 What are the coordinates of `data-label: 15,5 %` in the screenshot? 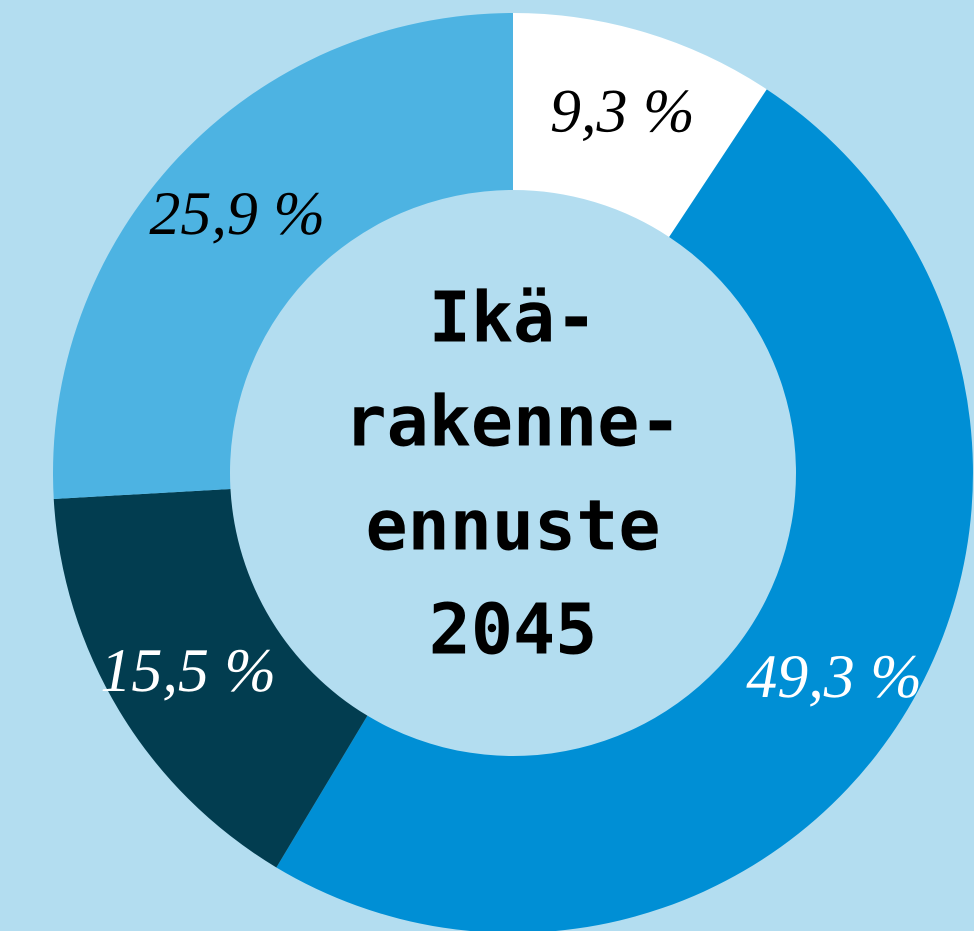 It's located at (188, 670).